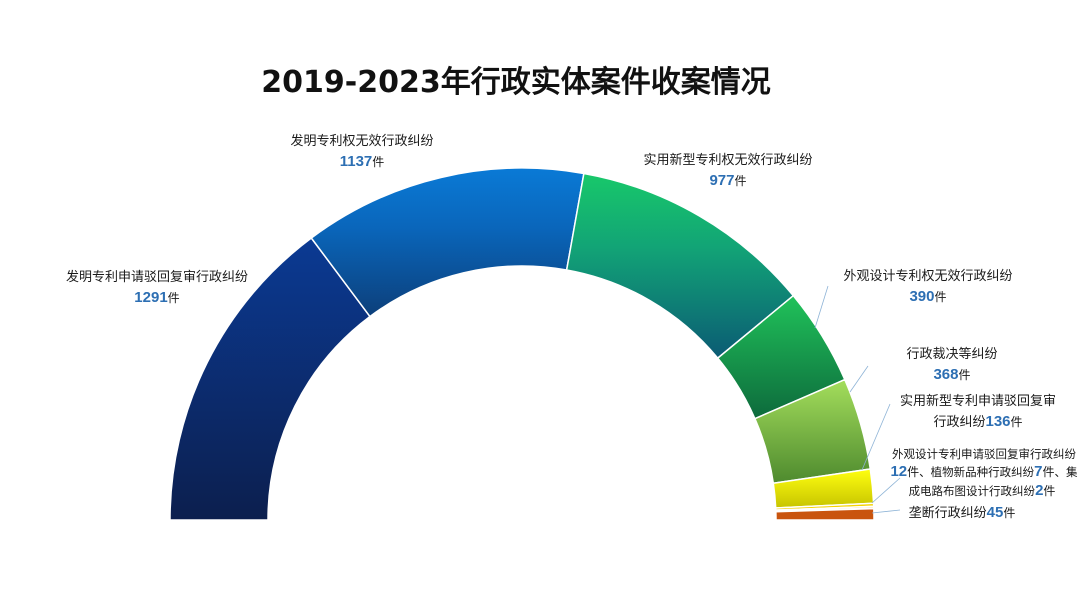 The height and width of the screenshot is (608, 1080). What do you see at coordinates (959, 422) in the screenshot?
I see `label-name-part: 行政纠纷` at bounding box center [959, 422].